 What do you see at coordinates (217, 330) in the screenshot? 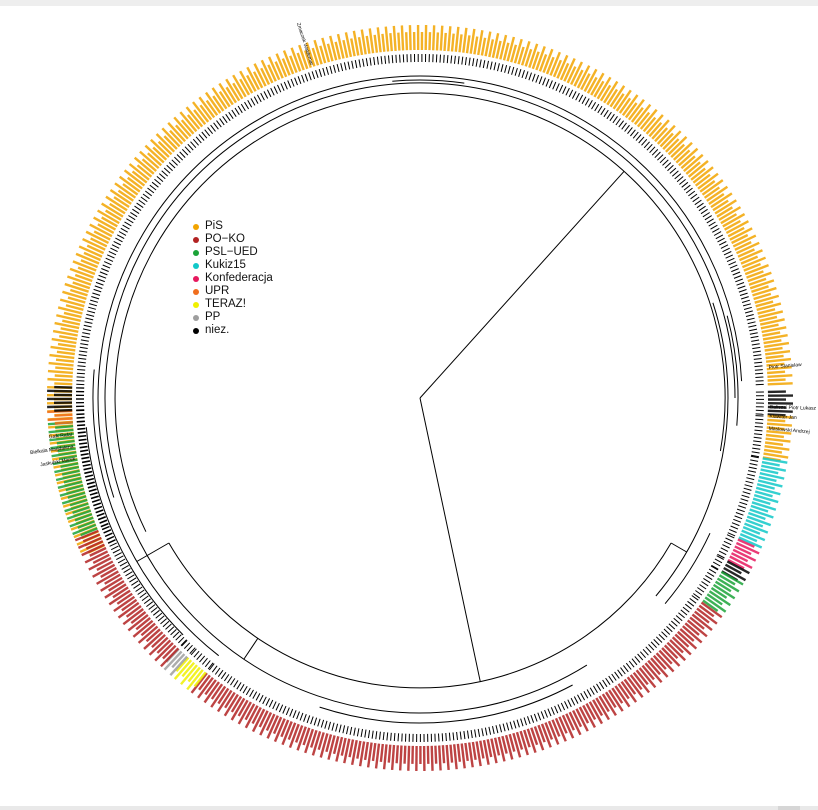
I see `legend-label: niez.` at bounding box center [217, 330].